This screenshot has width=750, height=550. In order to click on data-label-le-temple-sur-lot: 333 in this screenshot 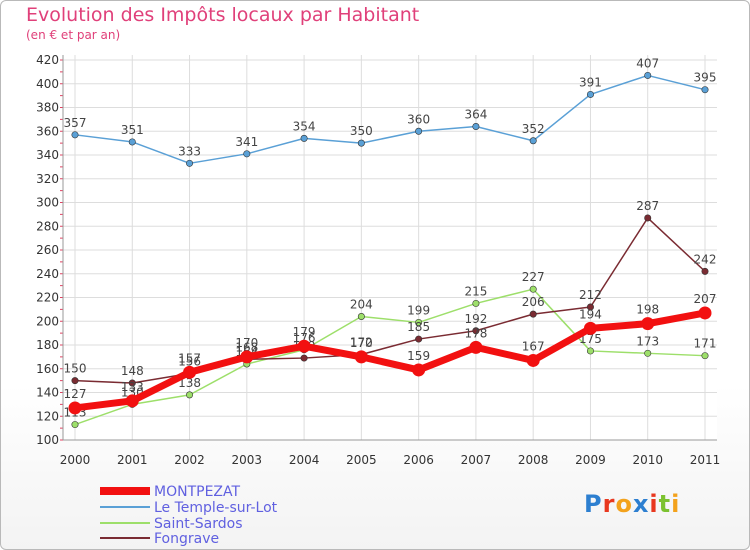, I will do `click(189, 151)`.